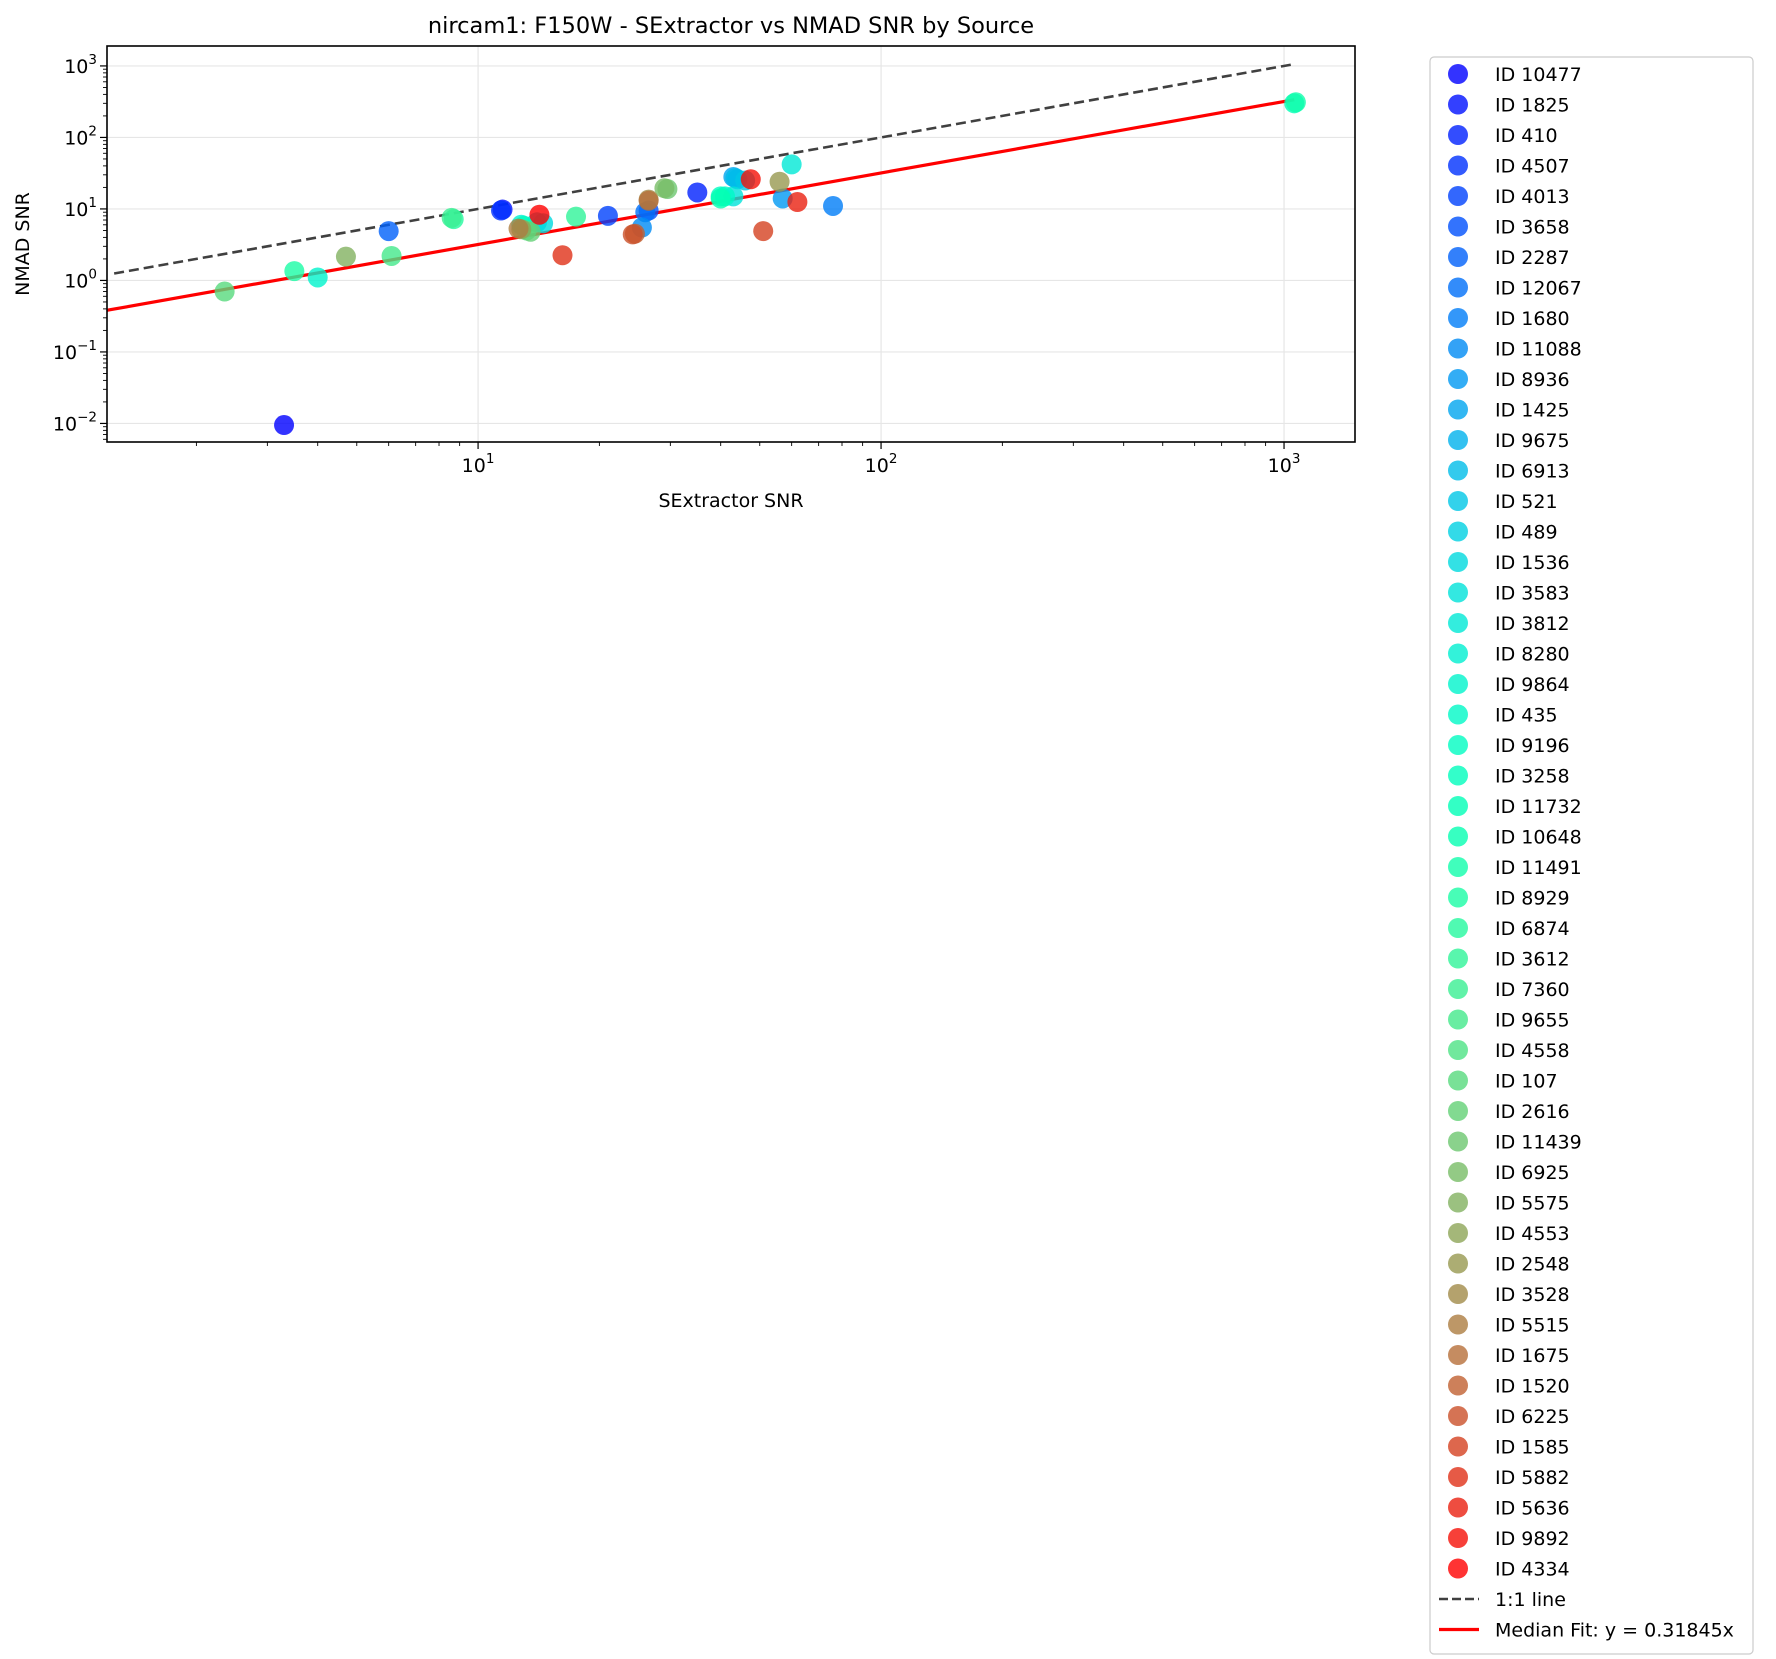  I want to click on legend-item: ID 521, so click(1503, 502).